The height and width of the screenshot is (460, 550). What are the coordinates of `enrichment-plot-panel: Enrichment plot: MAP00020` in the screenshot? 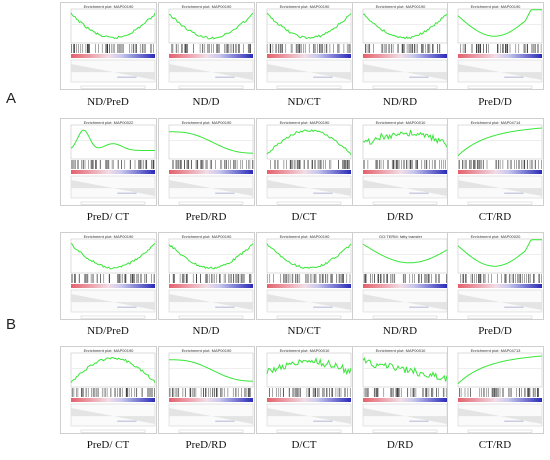 It's located at (495, 276).